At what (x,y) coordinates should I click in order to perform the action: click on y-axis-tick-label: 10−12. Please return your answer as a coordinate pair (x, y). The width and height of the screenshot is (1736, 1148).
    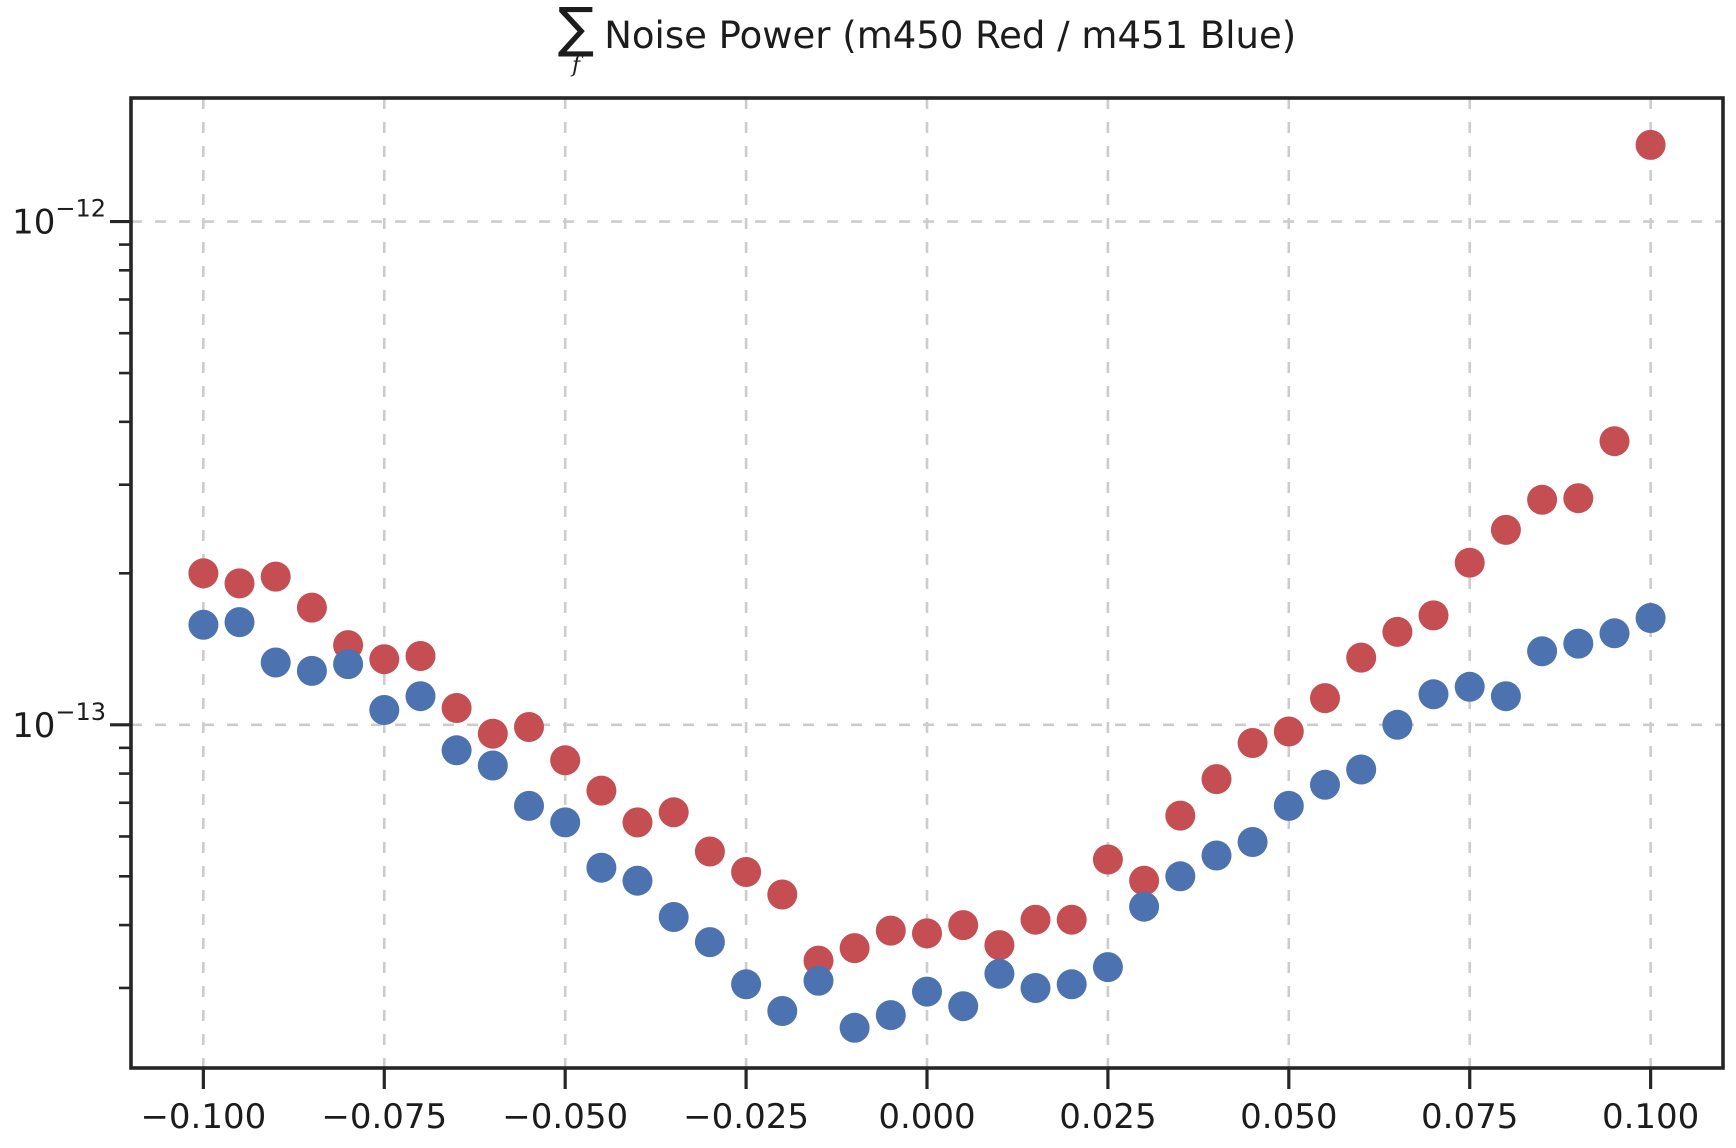
    Looking at the image, I should click on (59, 219).